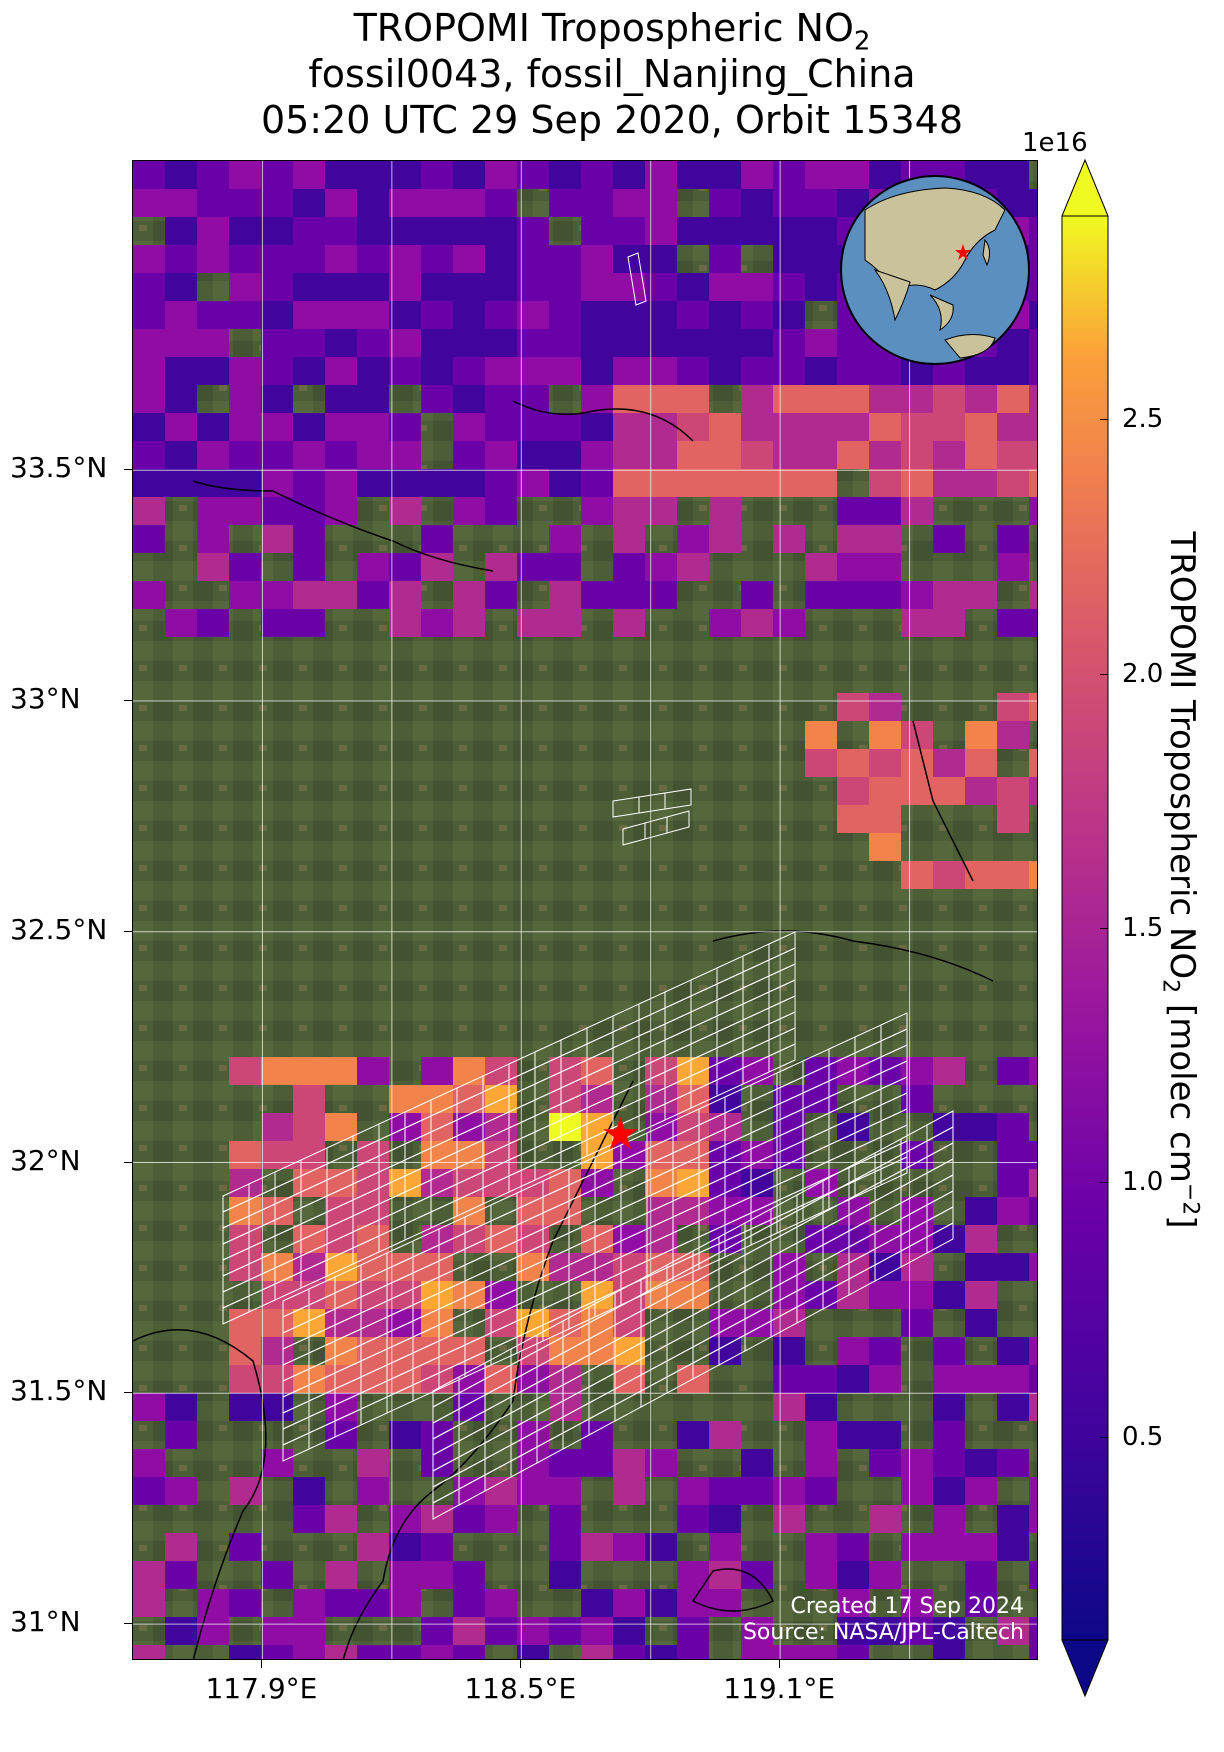 Image resolution: width=1224 pixels, height=1752 pixels. Describe the element at coordinates (45, 1160) in the screenshot. I see `lat-tick-label: 32°N` at that location.